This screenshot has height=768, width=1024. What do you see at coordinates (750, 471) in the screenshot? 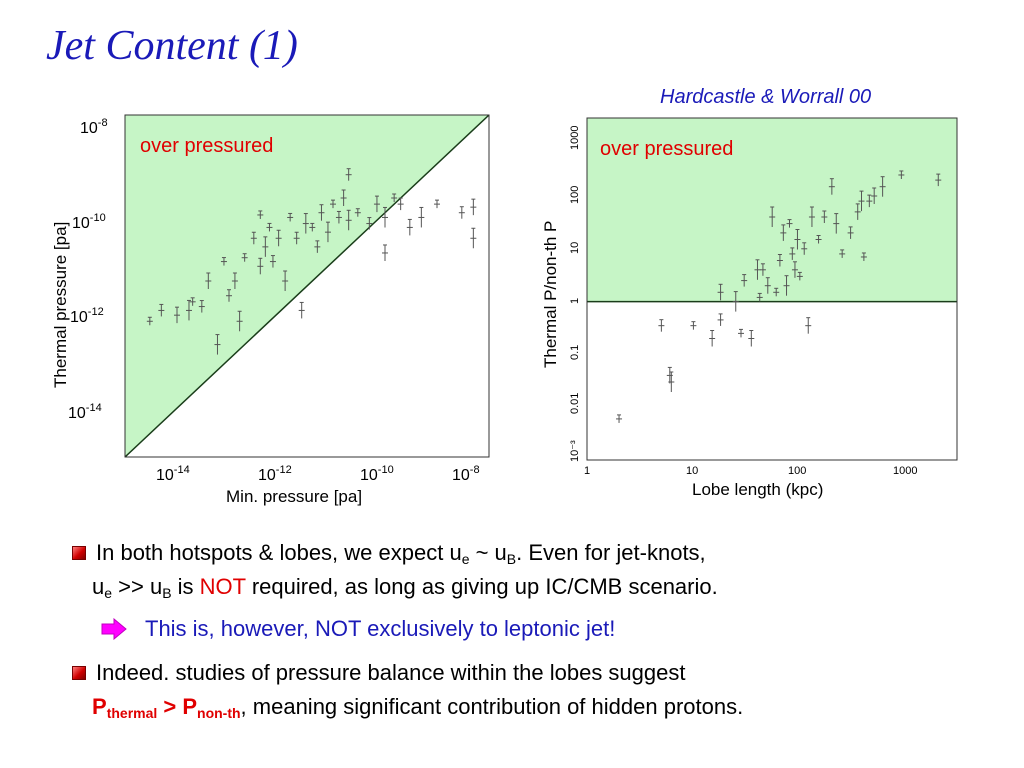
I see `right-x-ticks: 1 10 100 1000` at bounding box center [750, 471].